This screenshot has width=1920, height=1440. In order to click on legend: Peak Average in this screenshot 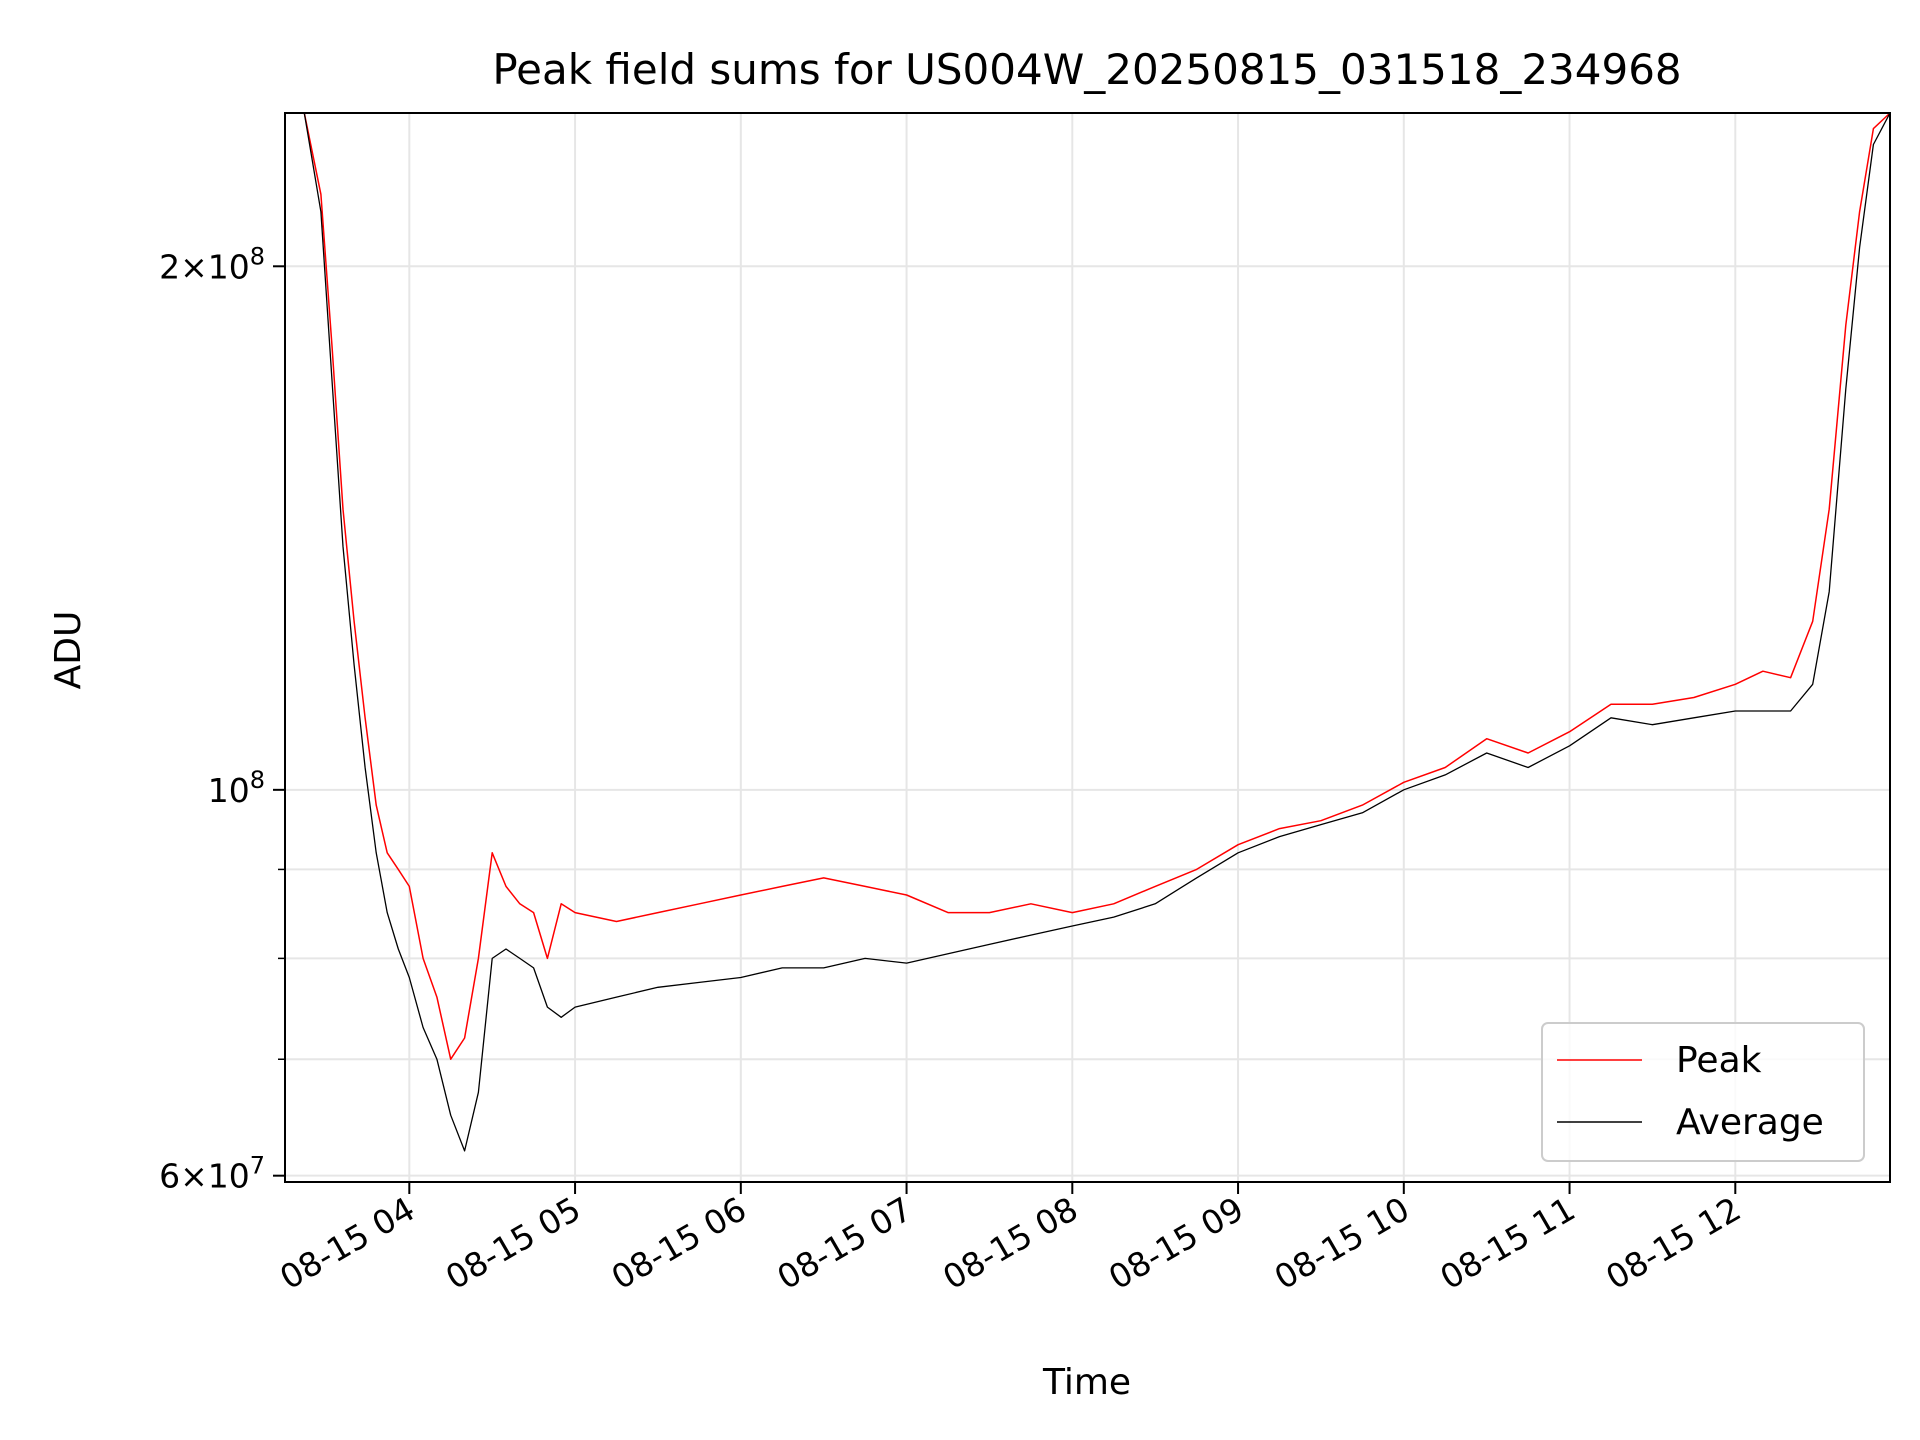, I will do `click(1703, 1092)`.